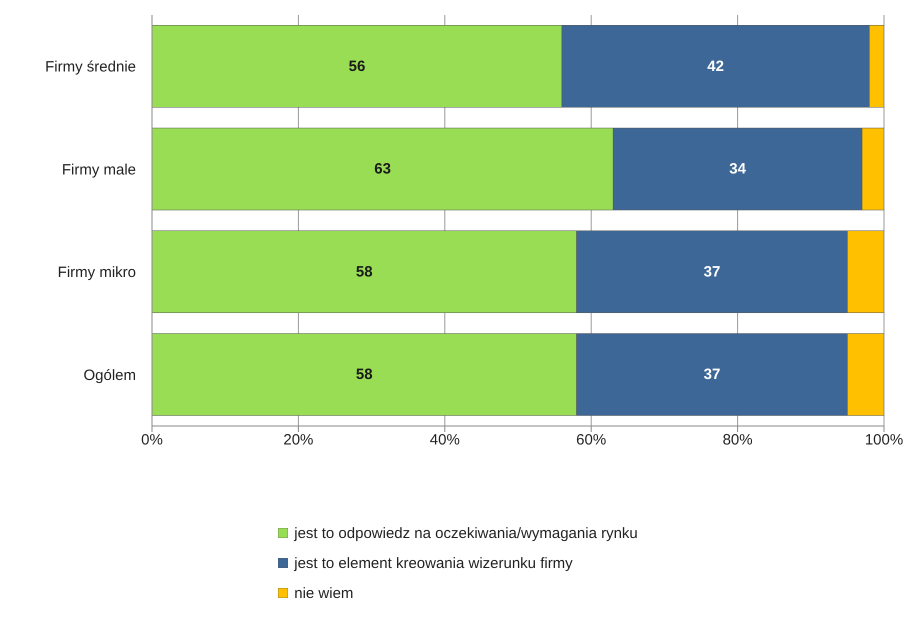  What do you see at coordinates (433, 563) in the screenshot?
I see `legend-label: jest to element kreowania wizerunku firmy` at bounding box center [433, 563].